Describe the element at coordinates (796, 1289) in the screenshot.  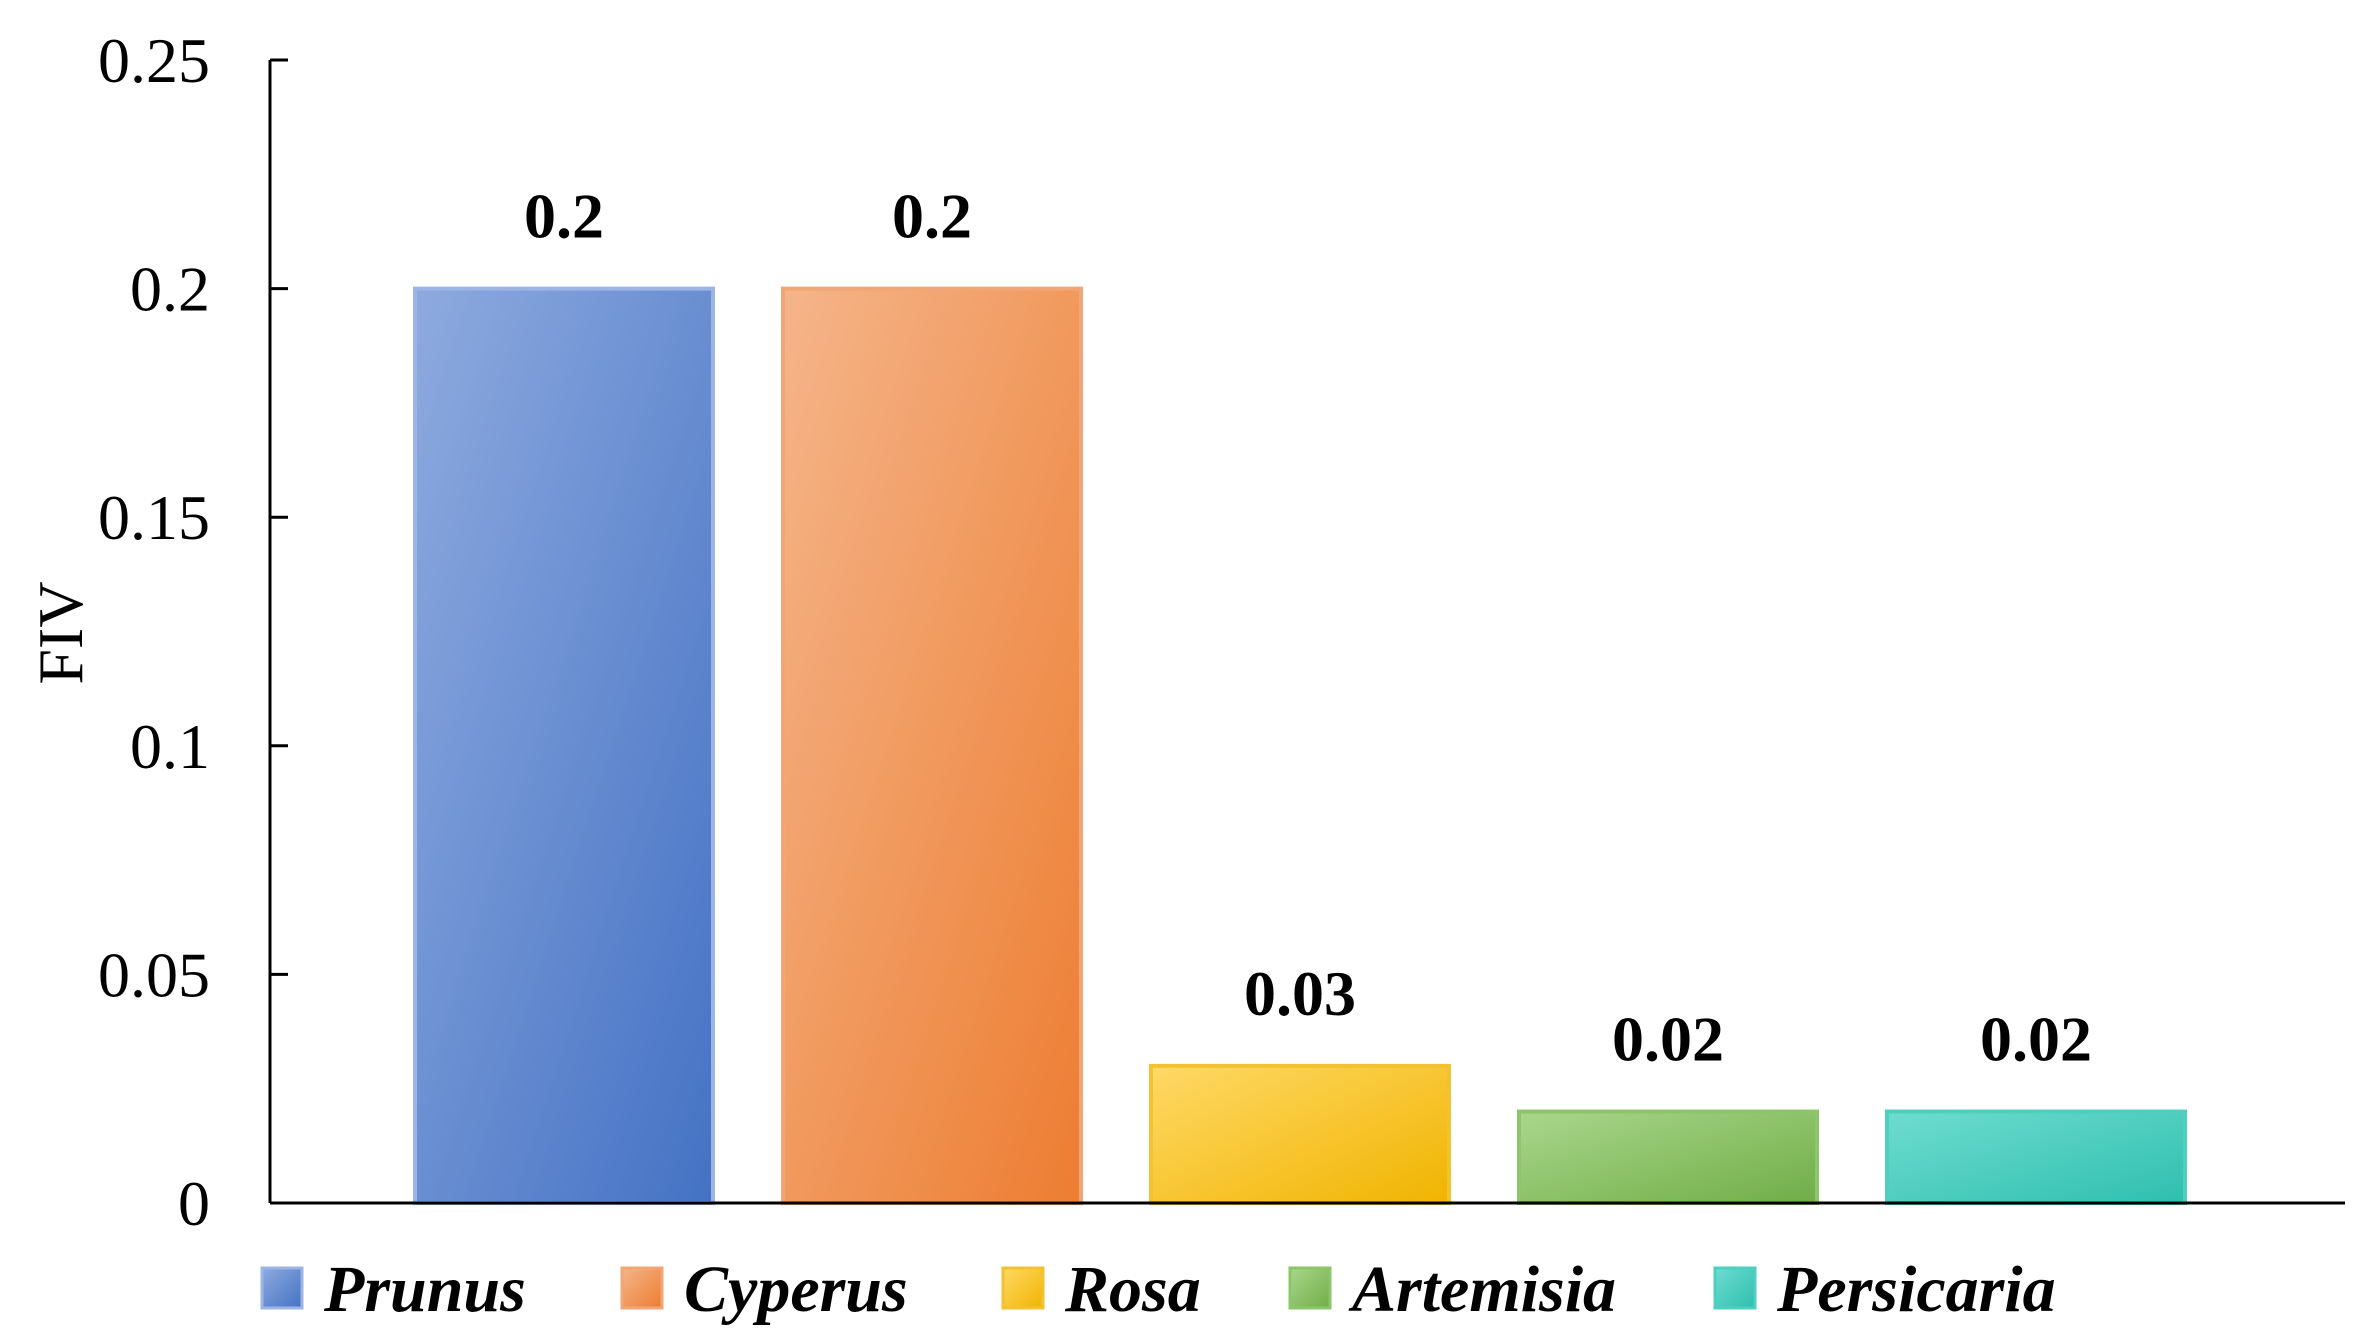
I see `legend-label: Cyperus` at that location.